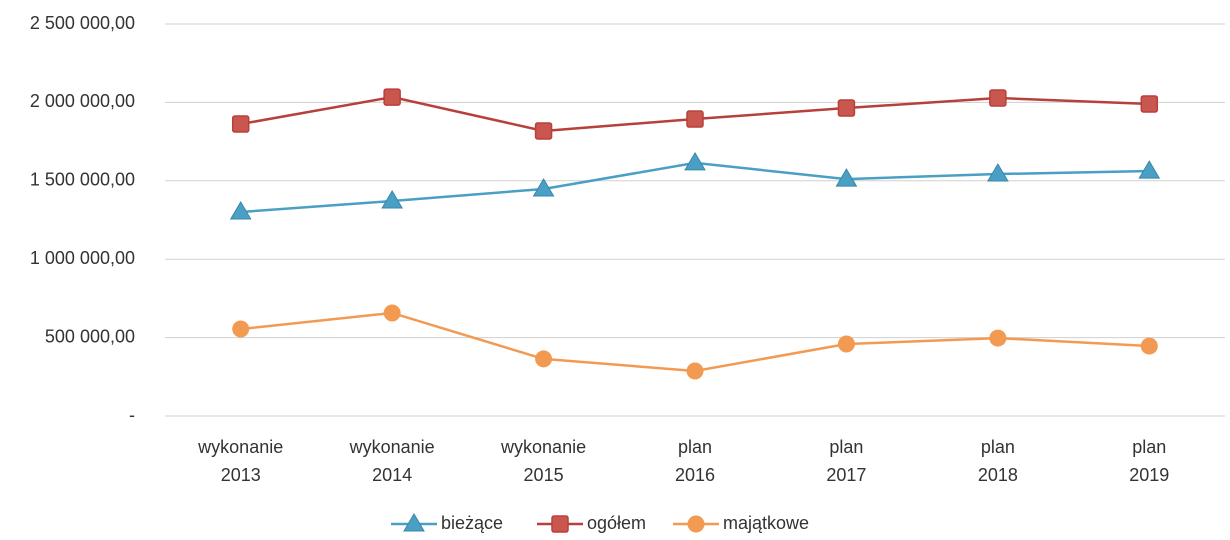  I want to click on y-tick-label: 500 000,00, so click(90, 336).